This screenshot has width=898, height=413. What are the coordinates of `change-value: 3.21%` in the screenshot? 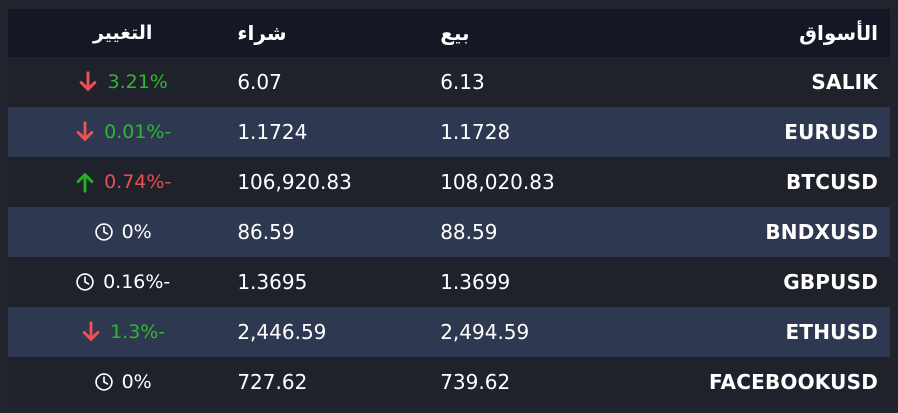 It's located at (137, 82).